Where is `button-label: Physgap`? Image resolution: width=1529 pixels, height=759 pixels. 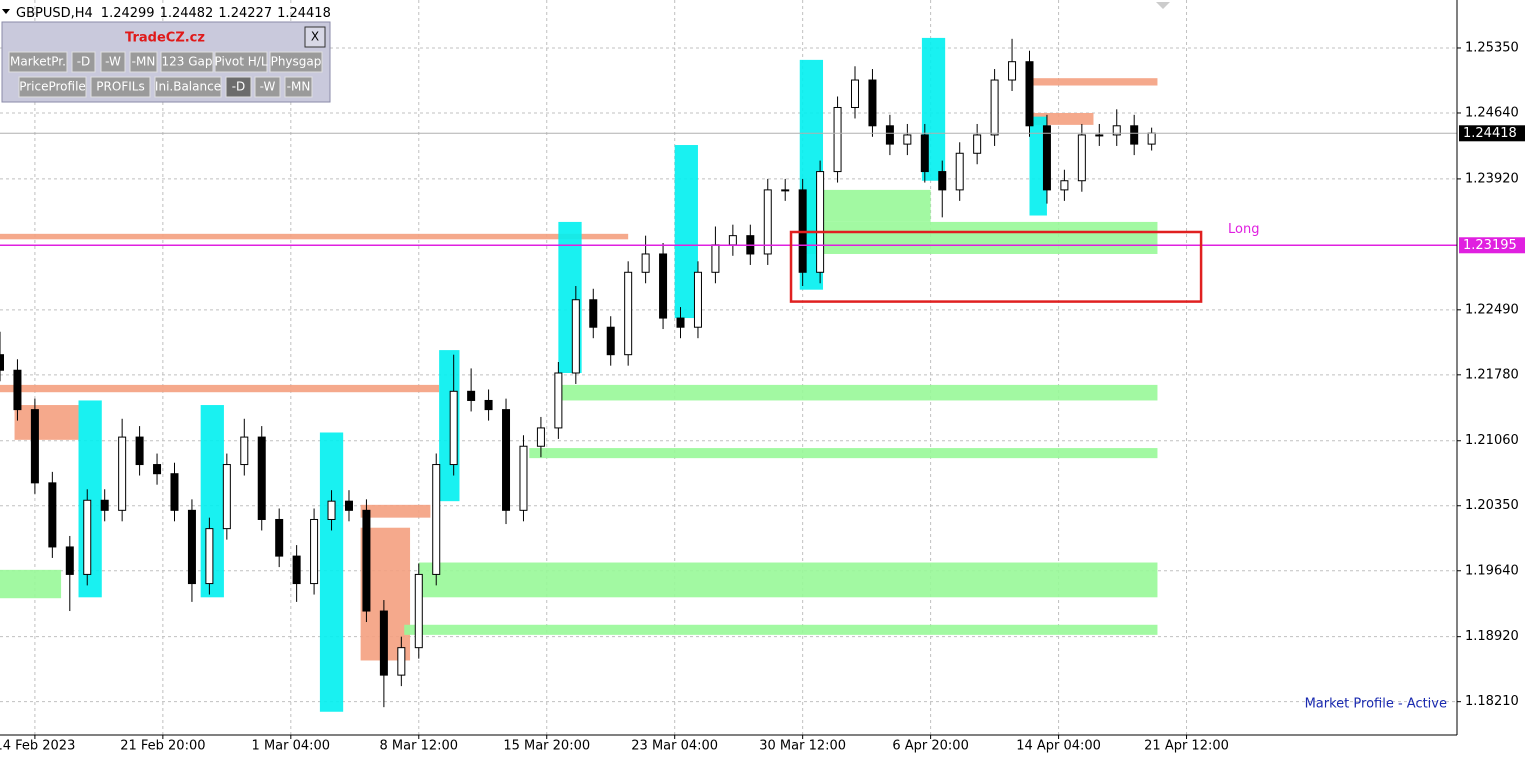
button-label: Physgap is located at coordinates (296, 62).